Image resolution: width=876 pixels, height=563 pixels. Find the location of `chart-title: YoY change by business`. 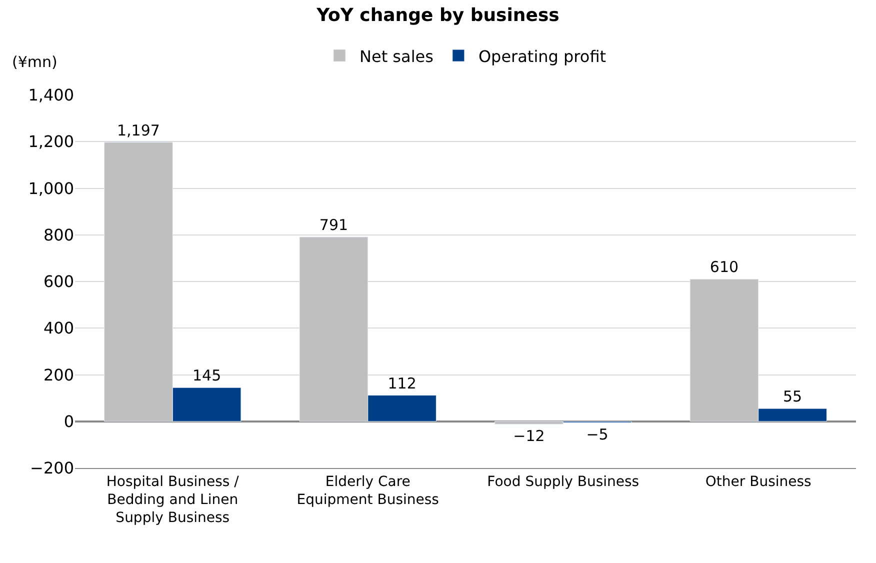

chart-title: YoY change by business is located at coordinates (438, 15).